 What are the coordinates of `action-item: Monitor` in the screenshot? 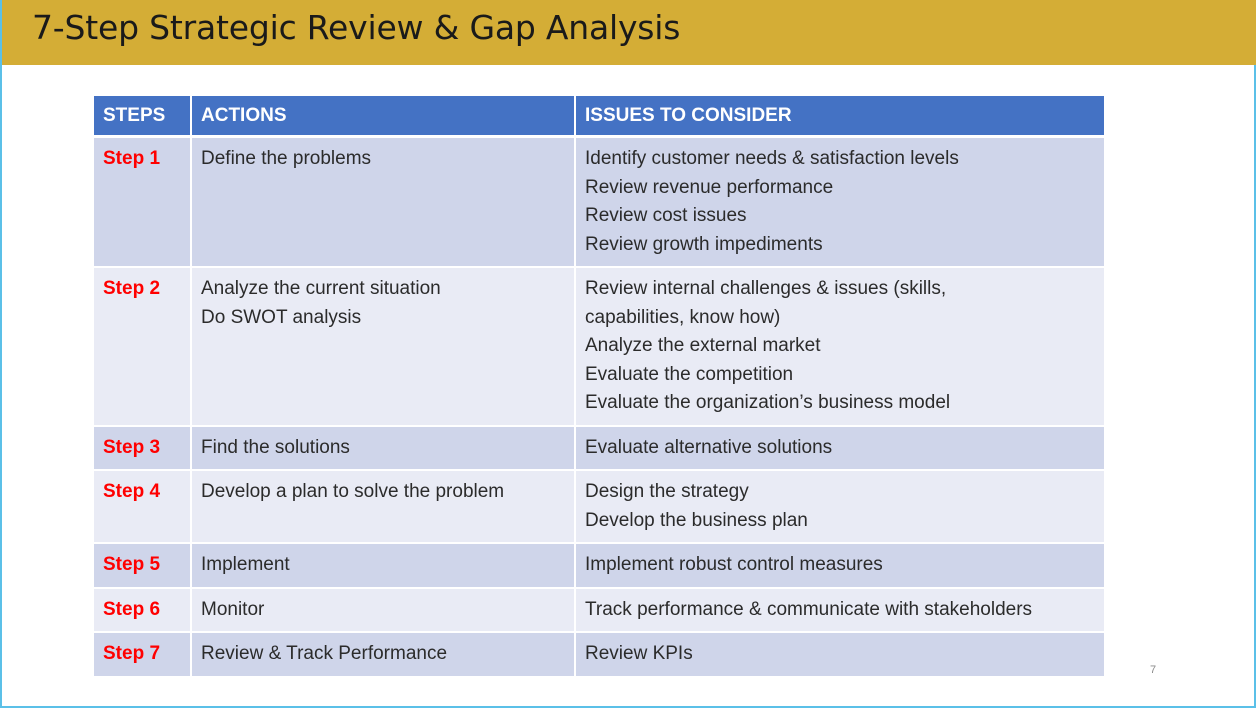 It's located at (233, 609).